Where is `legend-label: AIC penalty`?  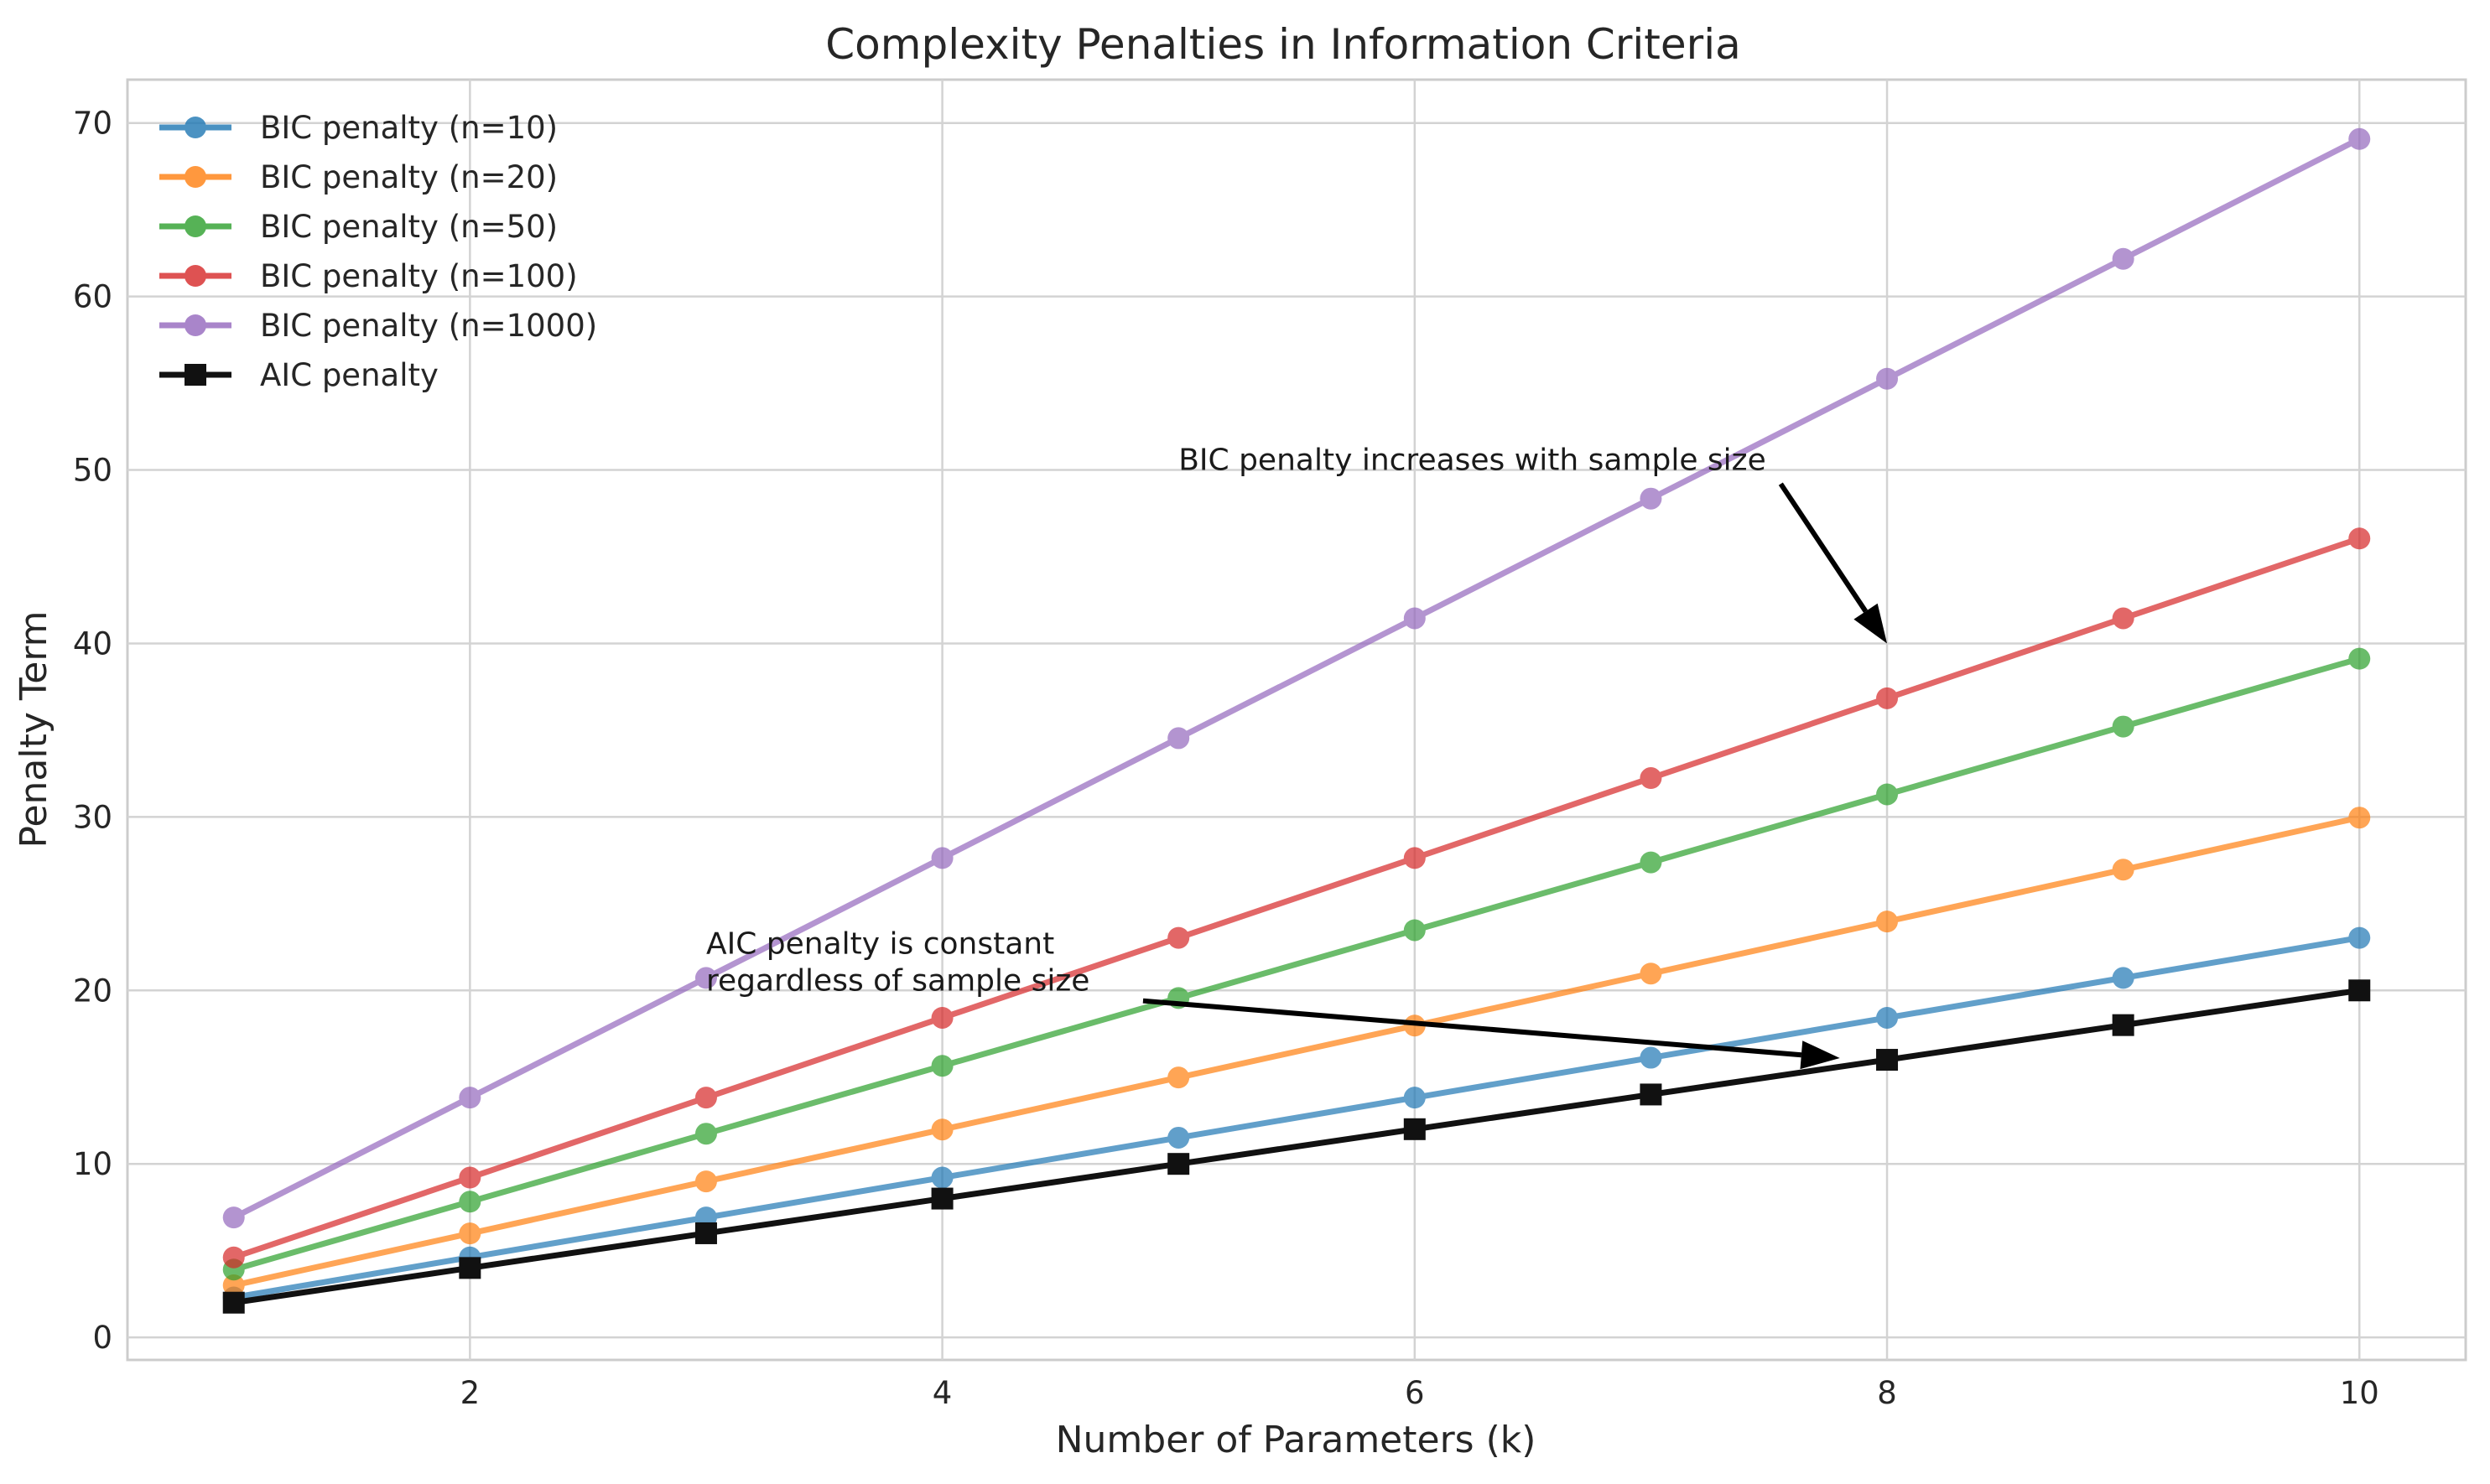 legend-label: AIC penalty is located at coordinates (349, 375).